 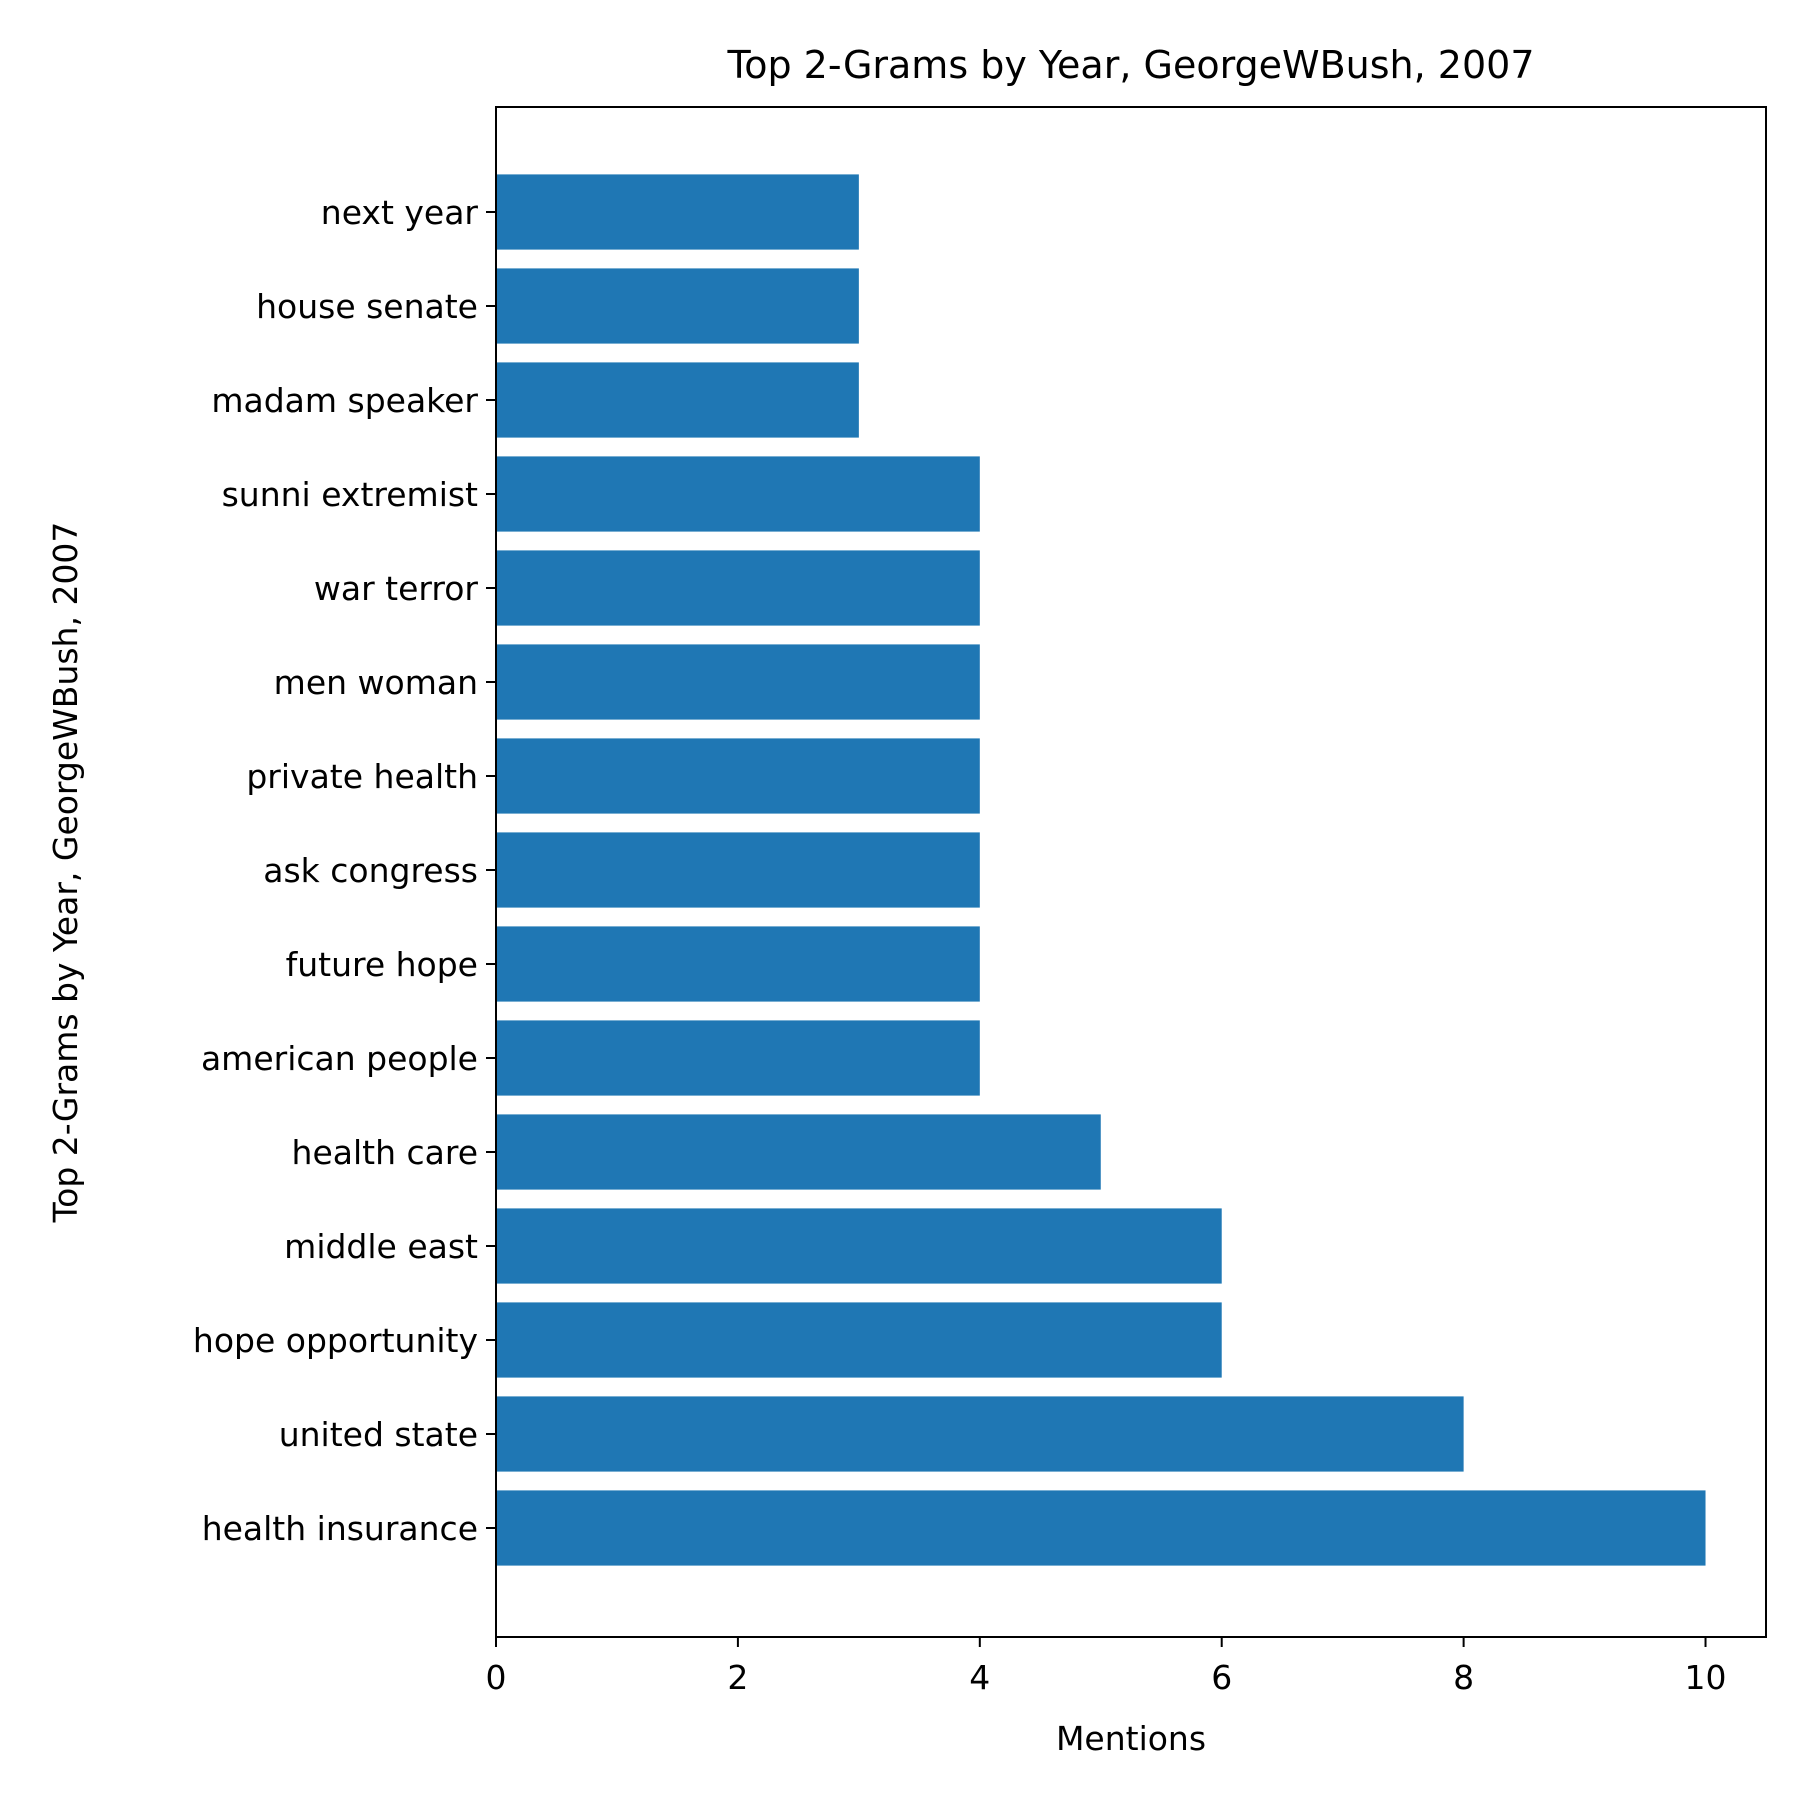 I want to click on y-tick-label: ask congress, so click(x=370, y=870).